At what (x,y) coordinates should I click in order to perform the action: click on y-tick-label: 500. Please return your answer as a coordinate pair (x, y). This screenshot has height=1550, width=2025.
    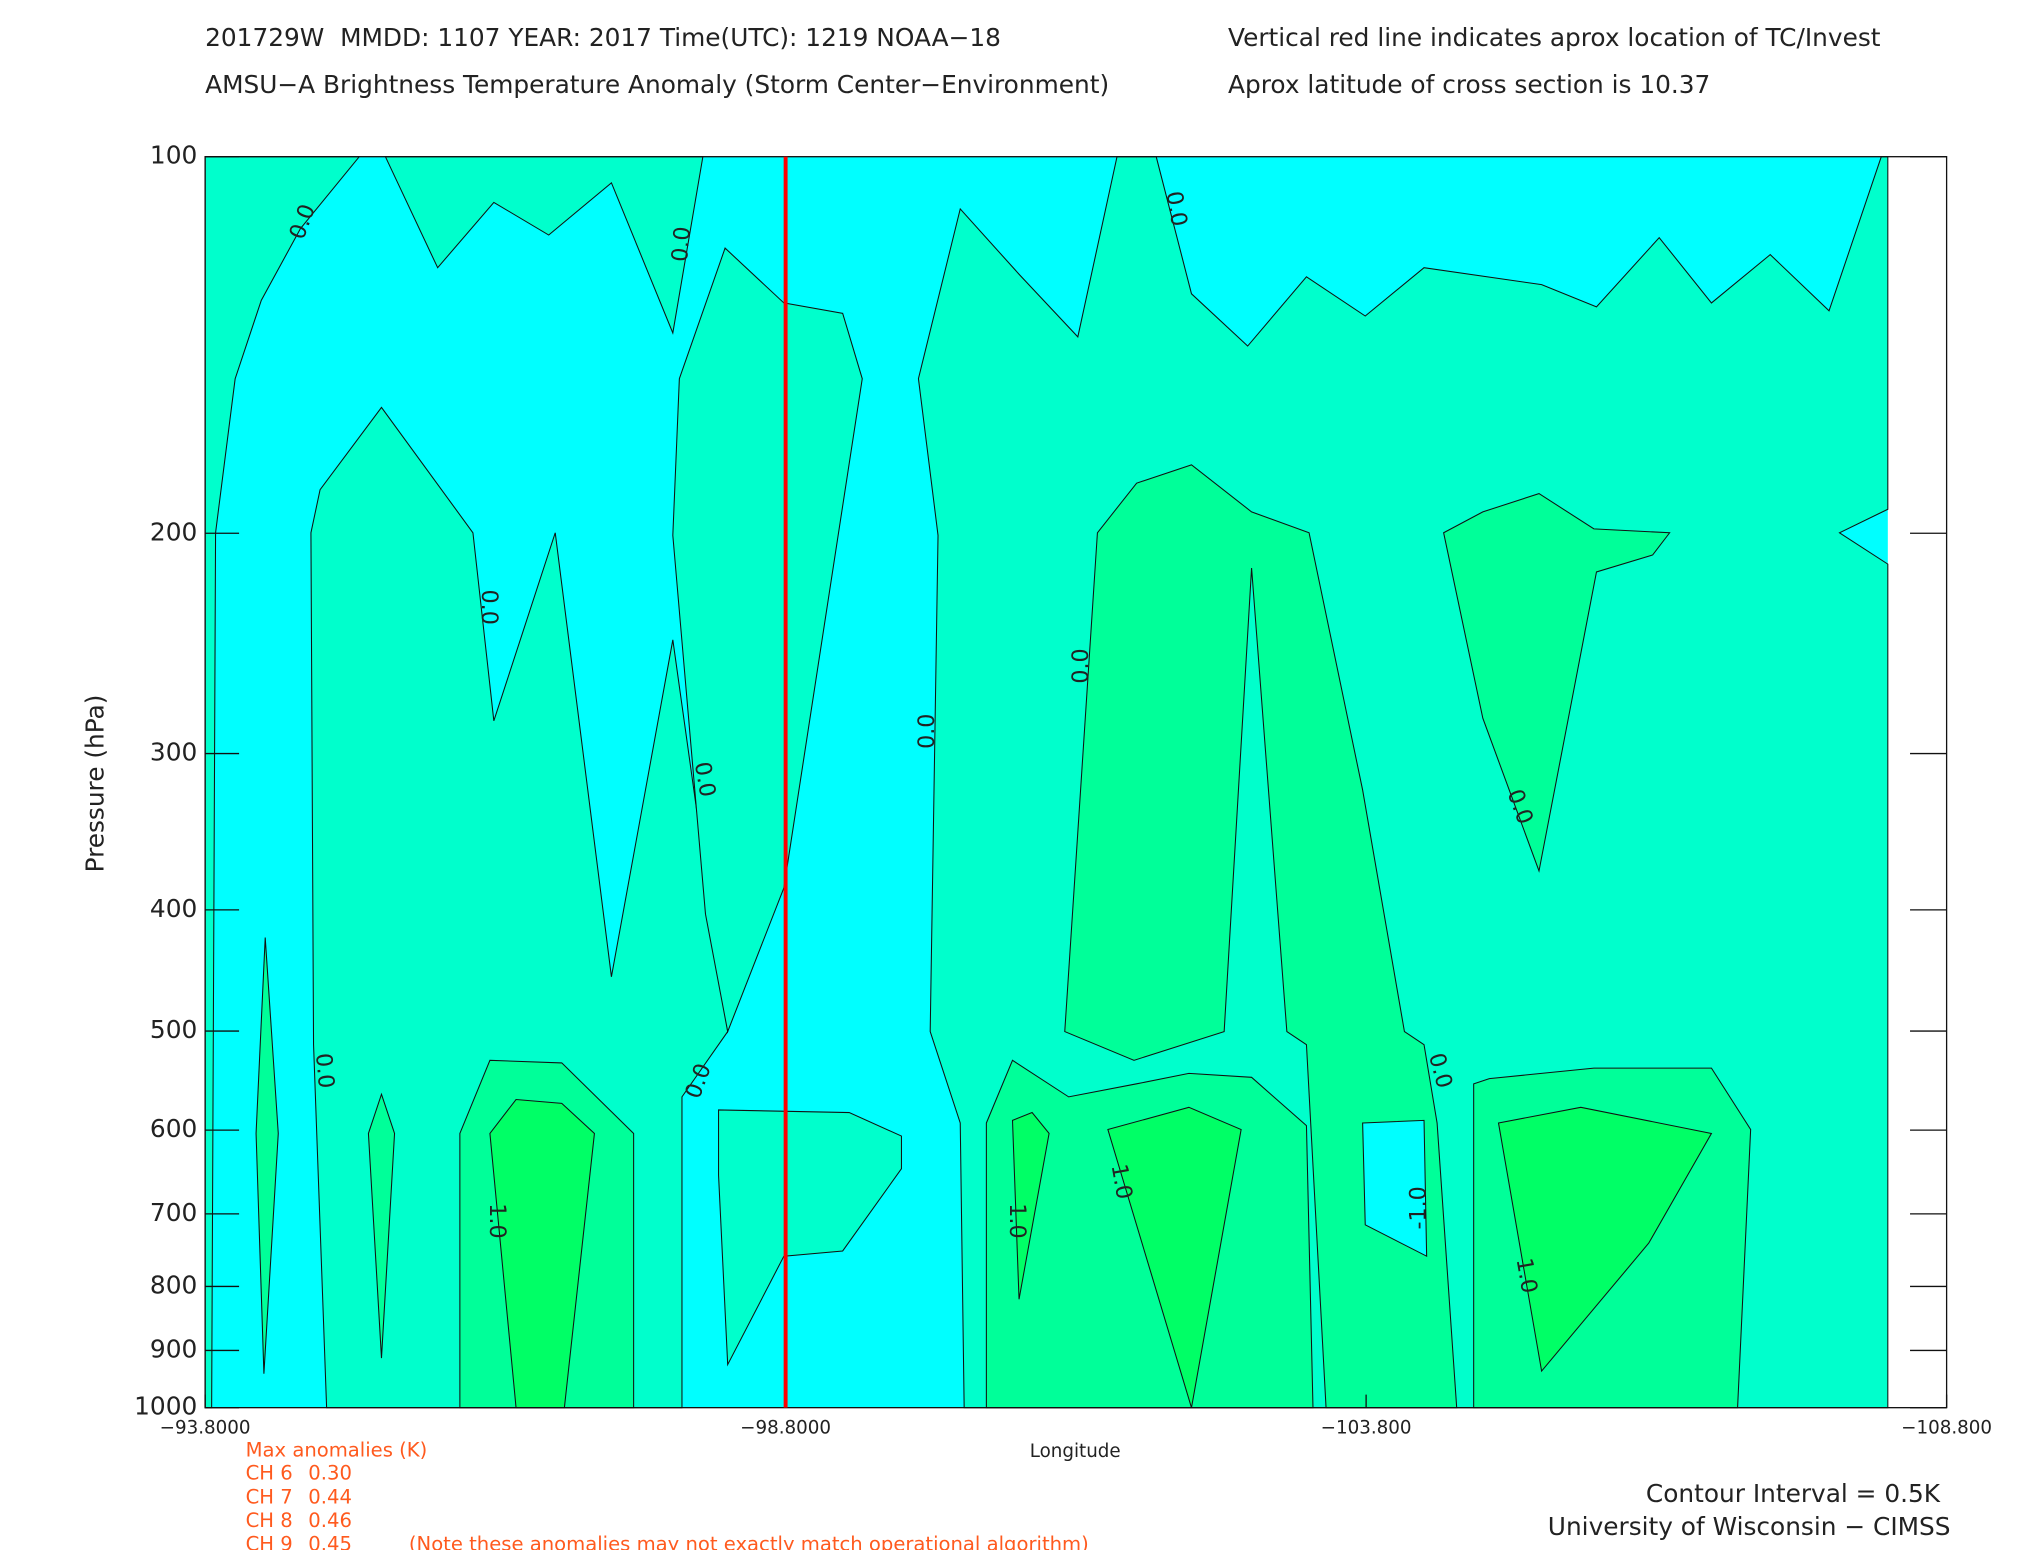
    Looking at the image, I should click on (173, 1029).